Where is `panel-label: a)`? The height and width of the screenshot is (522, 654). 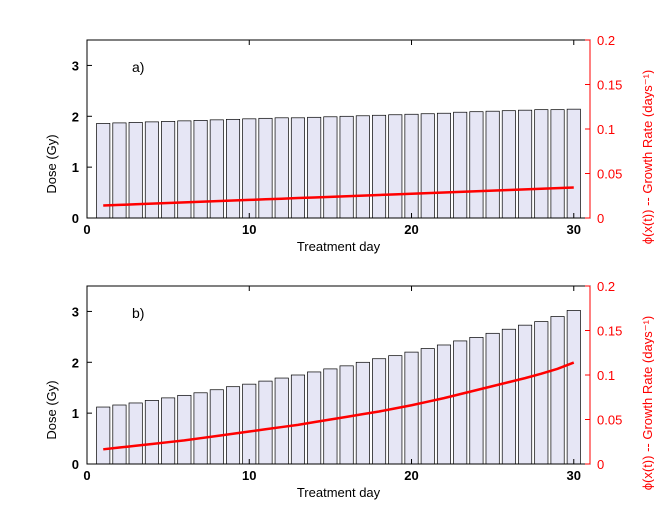 panel-label: a) is located at coordinates (138, 67).